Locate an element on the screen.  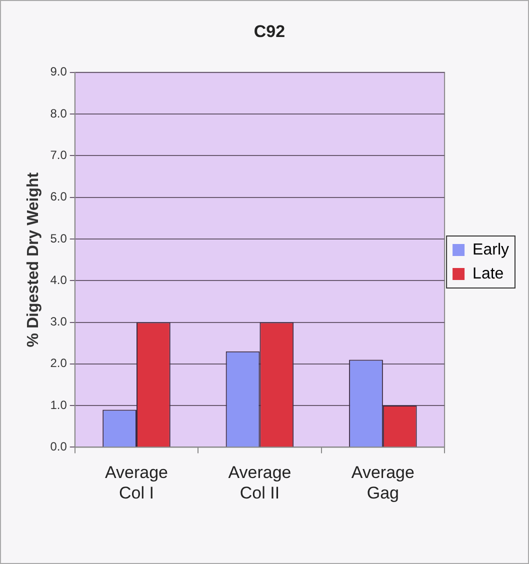
y-tick-label: 7.0 is located at coordinates (59, 155).